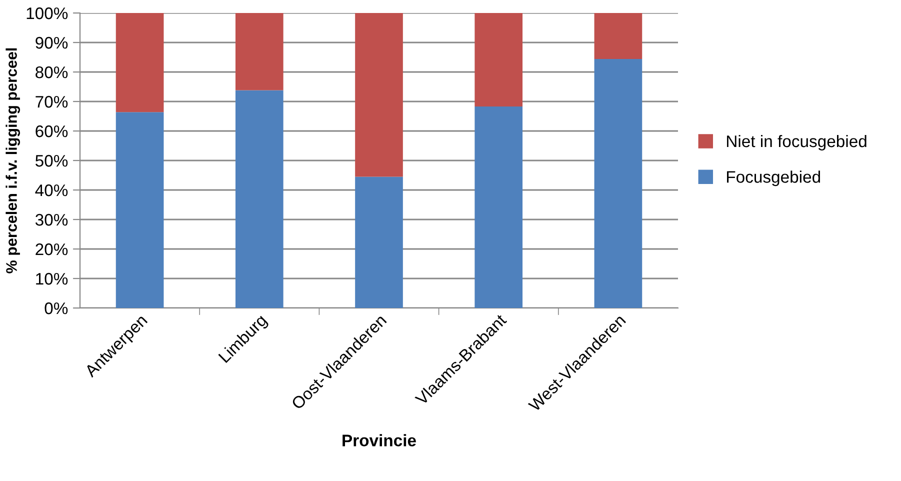 This screenshot has width=901, height=481. Describe the element at coordinates (52, 42) in the screenshot. I see `y-tick-label: 90%` at that location.